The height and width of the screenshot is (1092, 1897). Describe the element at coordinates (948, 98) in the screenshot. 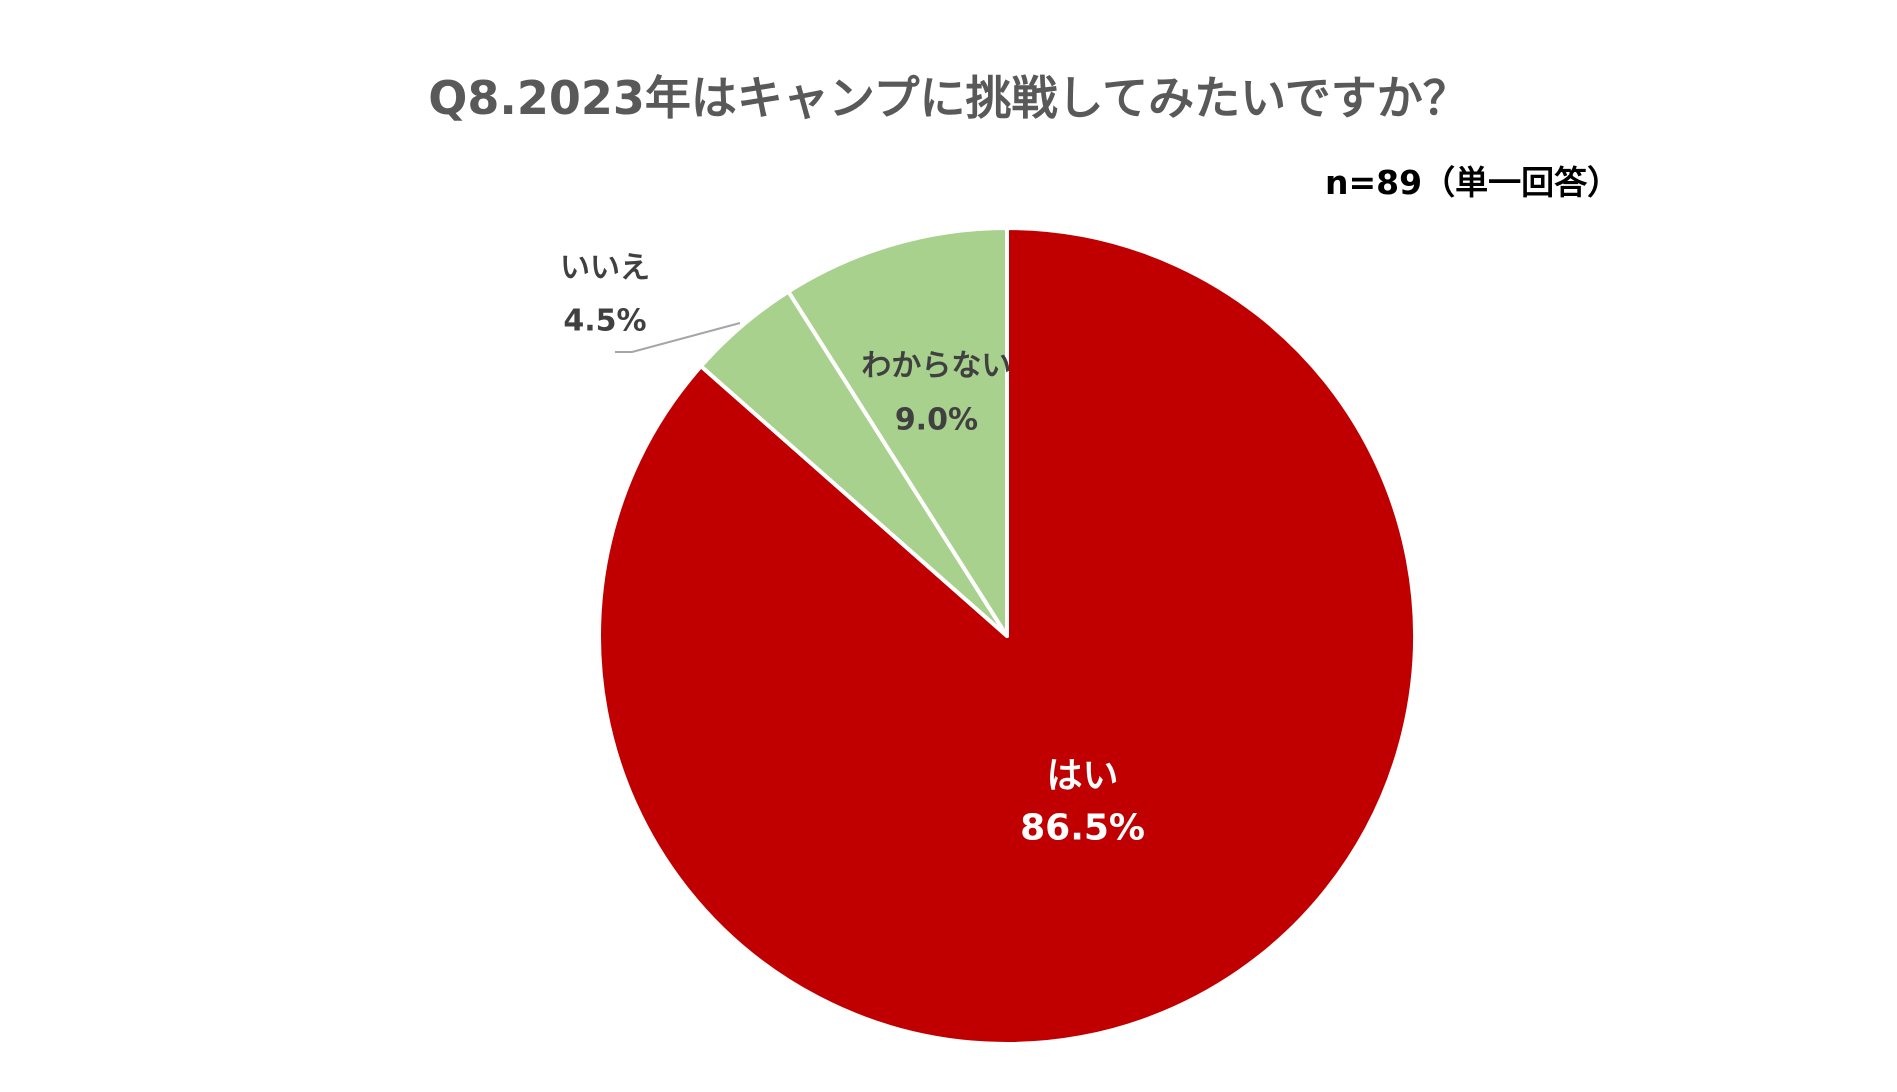

I see `chart-title: Q8.2023年はキャンプに挑戦してみたいですか？` at that location.